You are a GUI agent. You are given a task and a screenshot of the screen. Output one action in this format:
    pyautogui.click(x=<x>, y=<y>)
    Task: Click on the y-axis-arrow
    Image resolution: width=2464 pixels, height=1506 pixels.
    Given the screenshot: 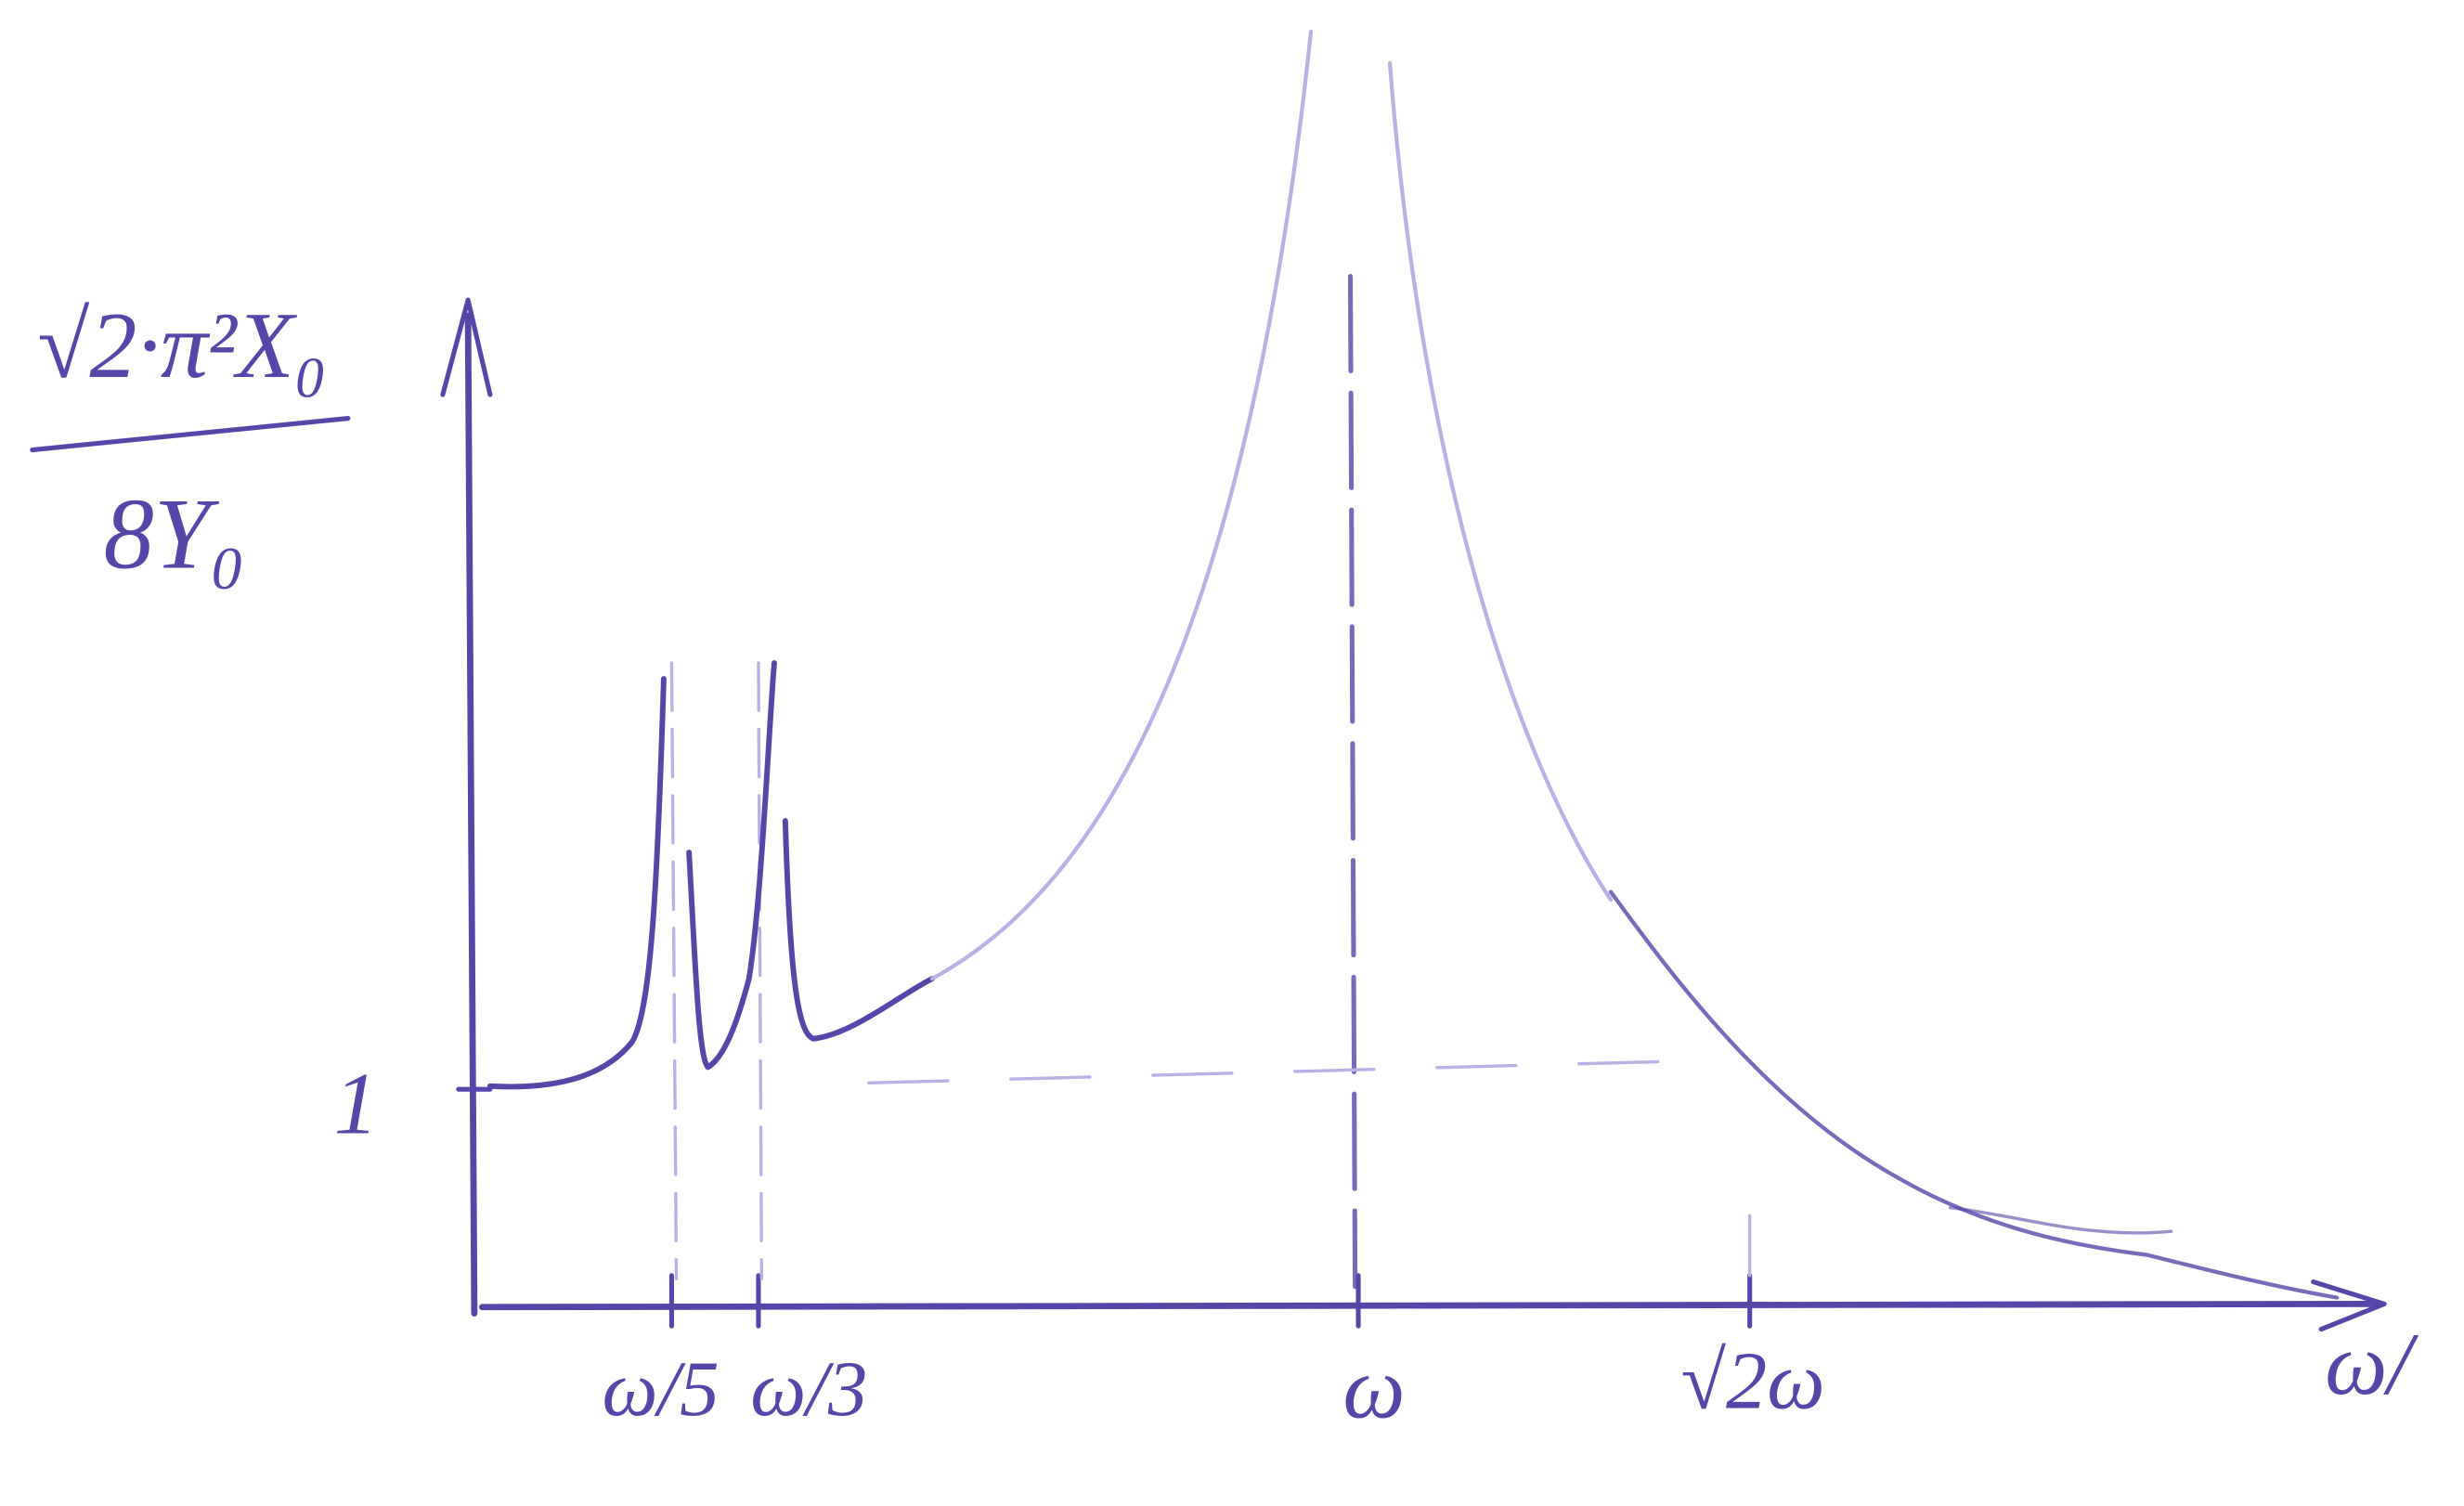 What is the action you would take?
    pyautogui.click(x=466, y=347)
    